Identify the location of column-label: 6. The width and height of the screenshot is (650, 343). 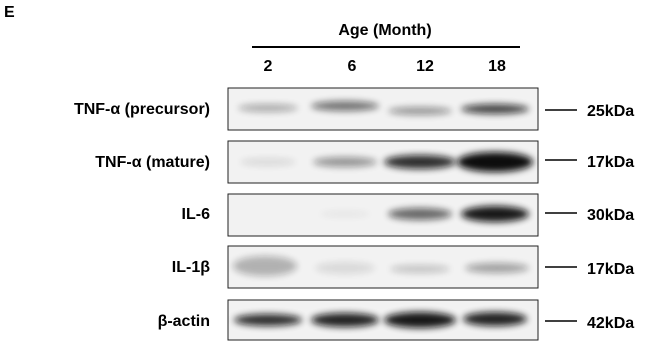
(352, 66).